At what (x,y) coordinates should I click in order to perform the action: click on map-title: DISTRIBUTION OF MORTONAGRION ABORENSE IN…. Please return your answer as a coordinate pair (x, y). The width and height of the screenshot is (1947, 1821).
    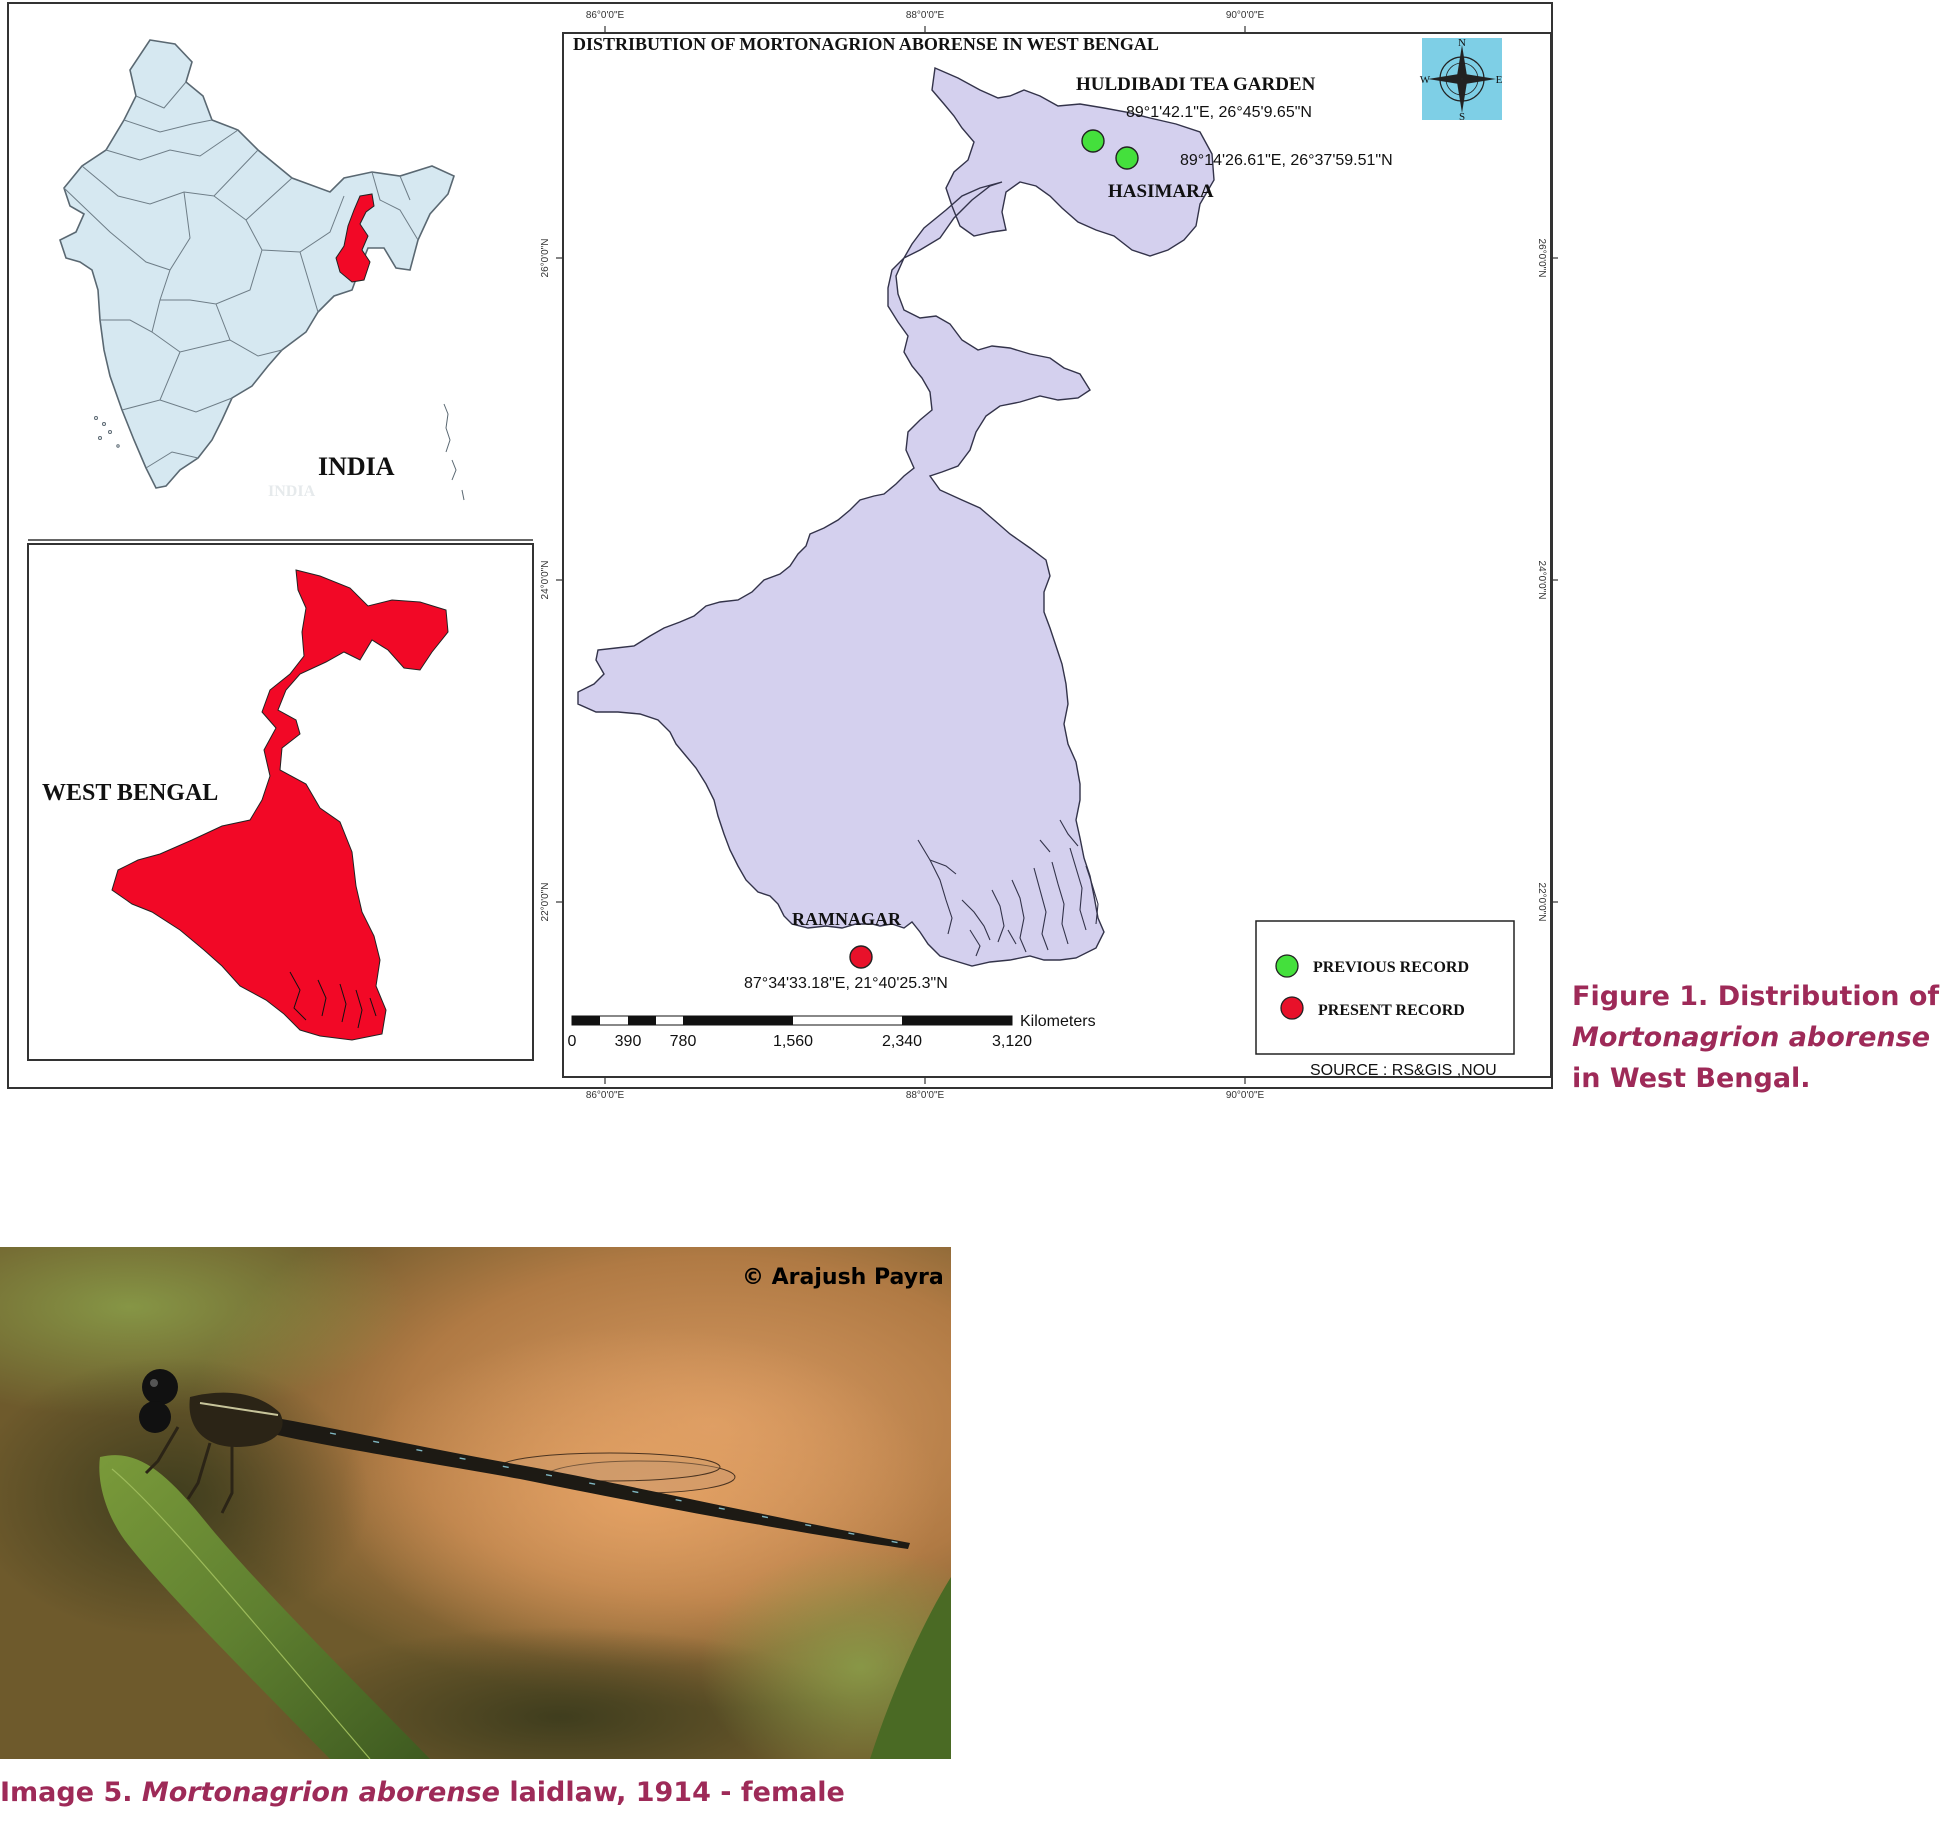
    Looking at the image, I should click on (866, 44).